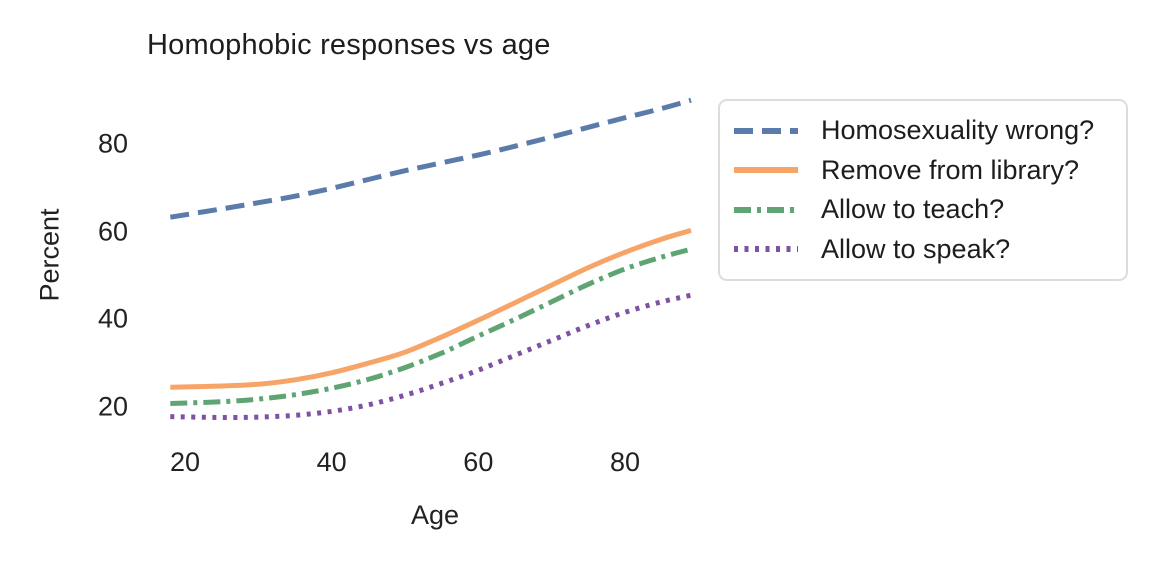 Image resolution: width=1150 pixels, height=575 pixels. What do you see at coordinates (958, 130) in the screenshot?
I see `legend-label: Homosexuality wrong?` at bounding box center [958, 130].